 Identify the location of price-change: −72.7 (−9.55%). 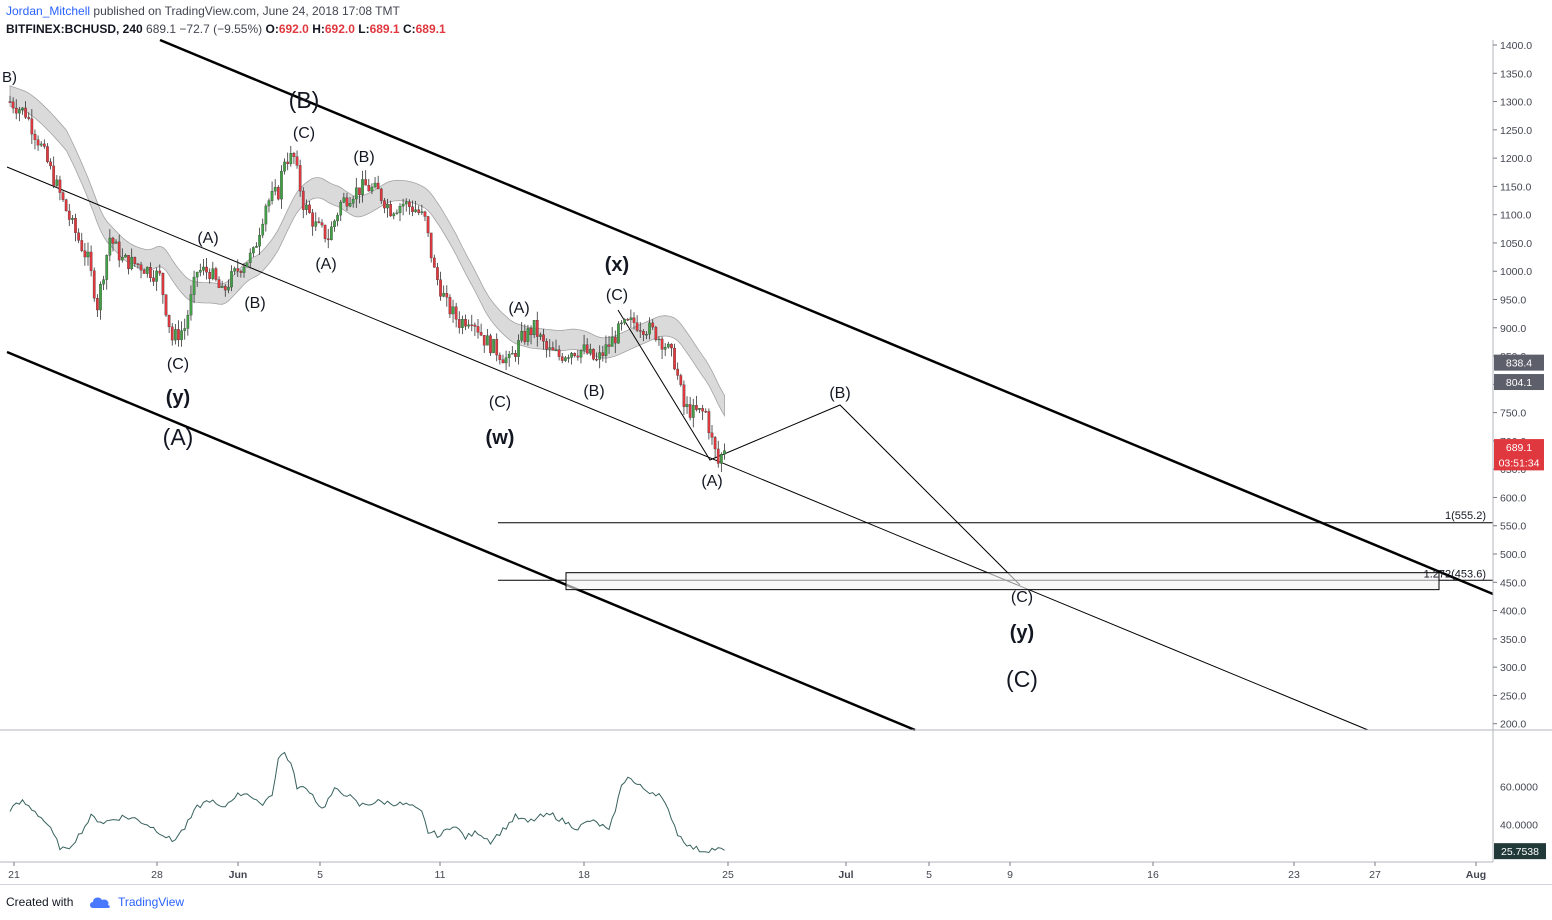
(221, 29).